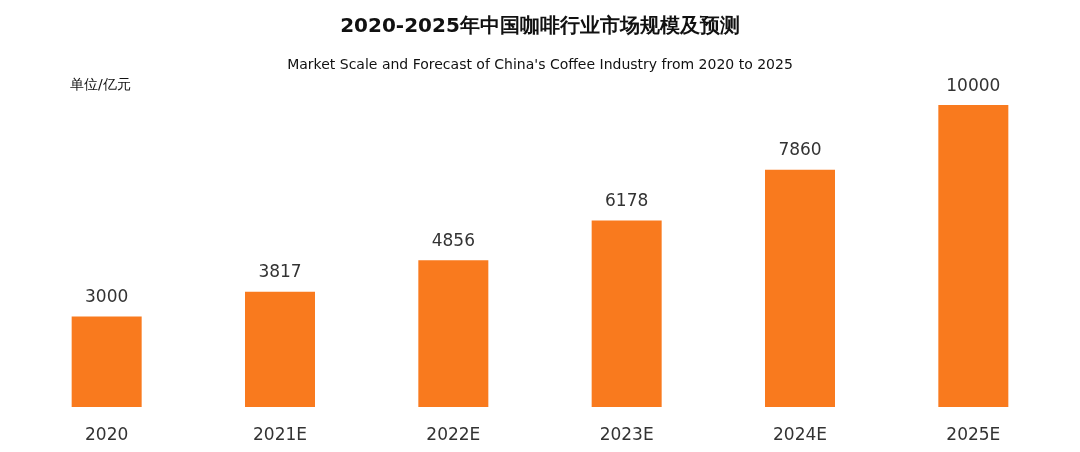  What do you see at coordinates (540, 64) in the screenshot?
I see `chart-subtitle: Market Scale and Forecast of China's Coffee Industry from 2020 to 2025` at bounding box center [540, 64].